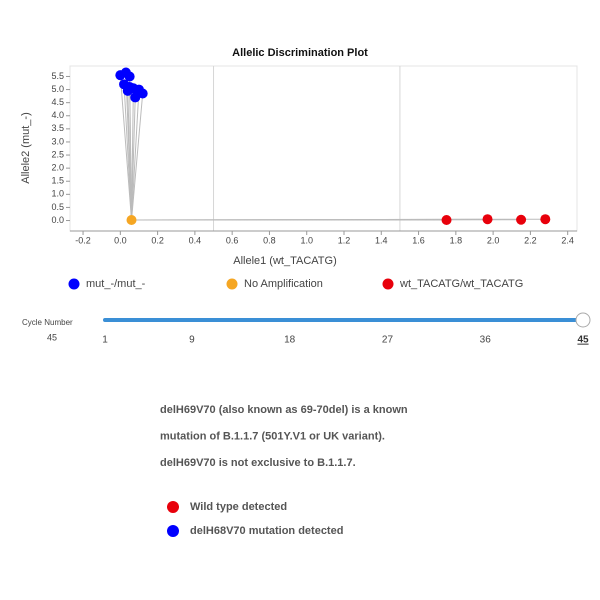 The width and height of the screenshot is (600, 600). I want to click on x-tick-label: 0.0, so click(120, 240).